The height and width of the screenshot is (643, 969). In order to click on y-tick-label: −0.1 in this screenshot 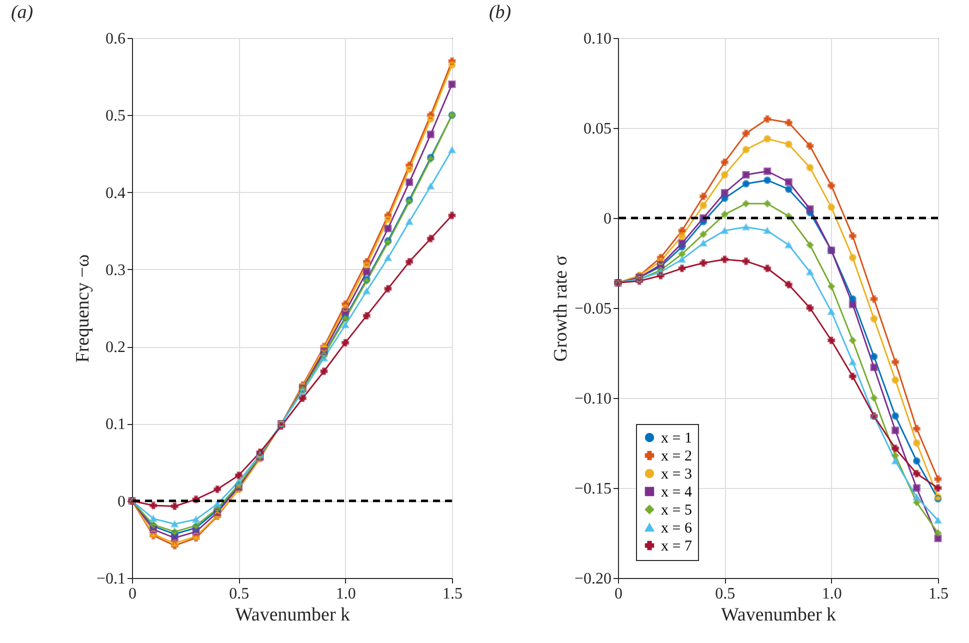, I will do `click(111, 579)`.